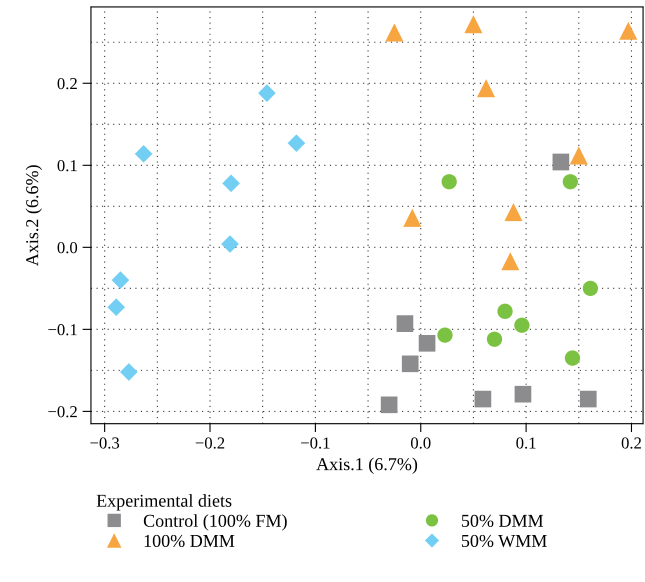 Image resolution: width=645 pixels, height=582 pixels. I want to click on x-tick-label: −0.3, so click(105, 443).